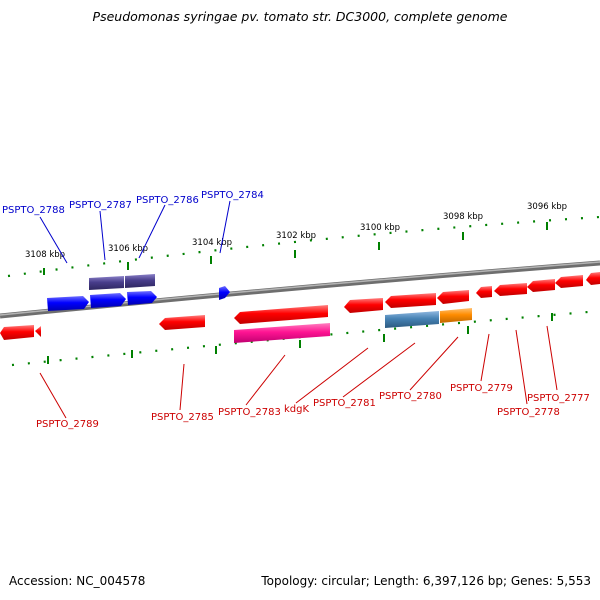 The width and height of the screenshot is (600, 600). I want to click on label-PSPTO_2780: PSPTO_2780, so click(410, 396).